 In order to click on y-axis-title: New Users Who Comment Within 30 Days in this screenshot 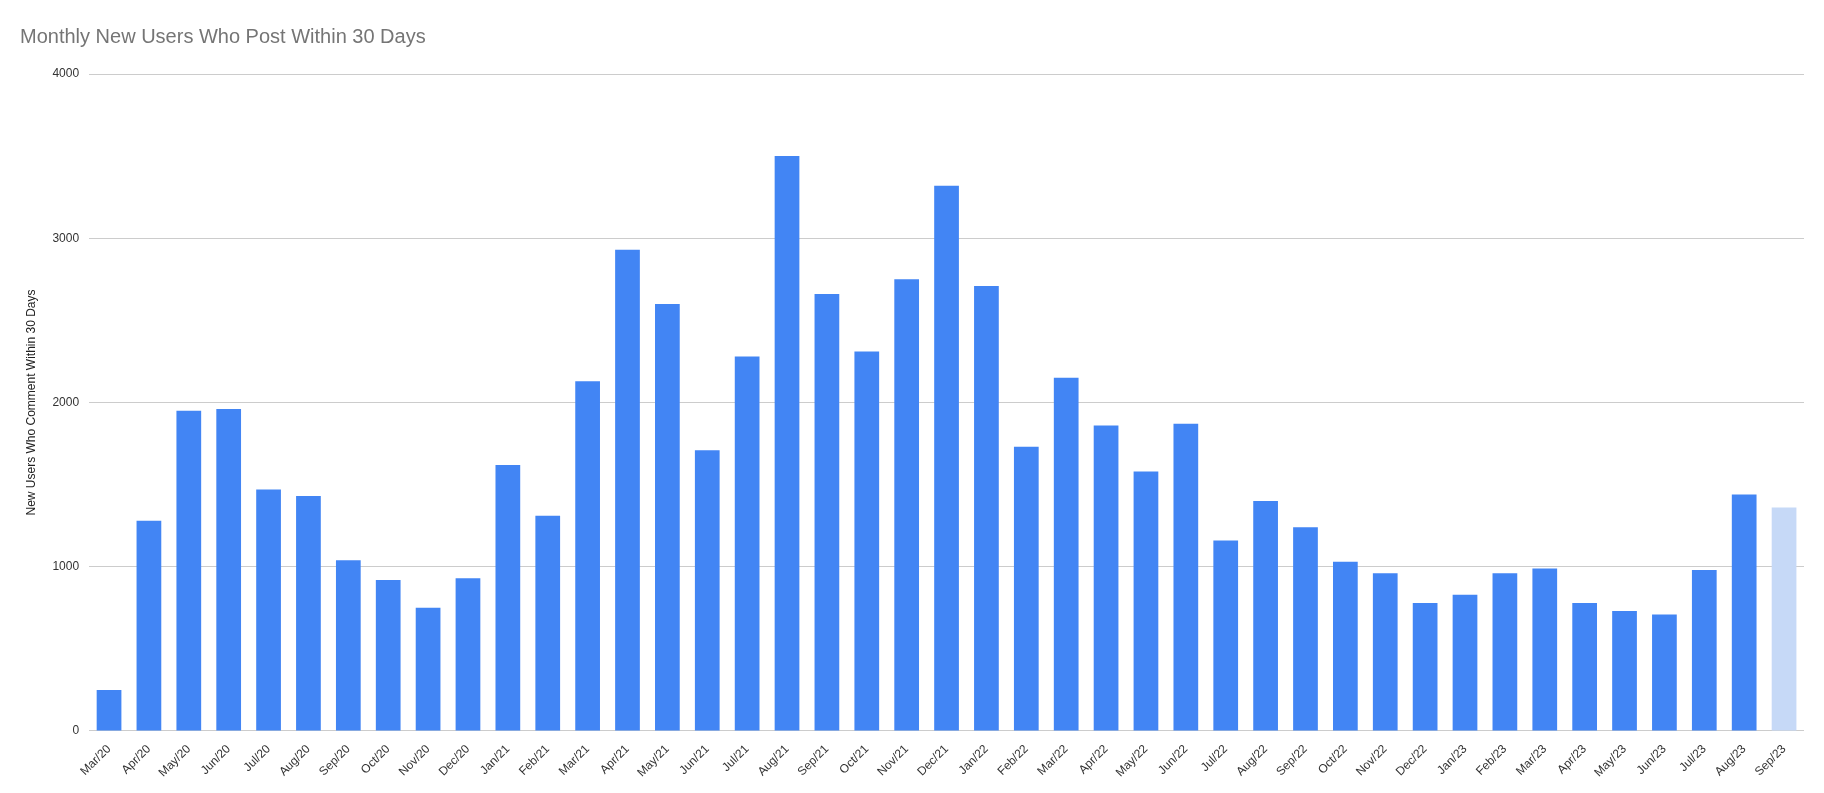, I will do `click(30, 402)`.